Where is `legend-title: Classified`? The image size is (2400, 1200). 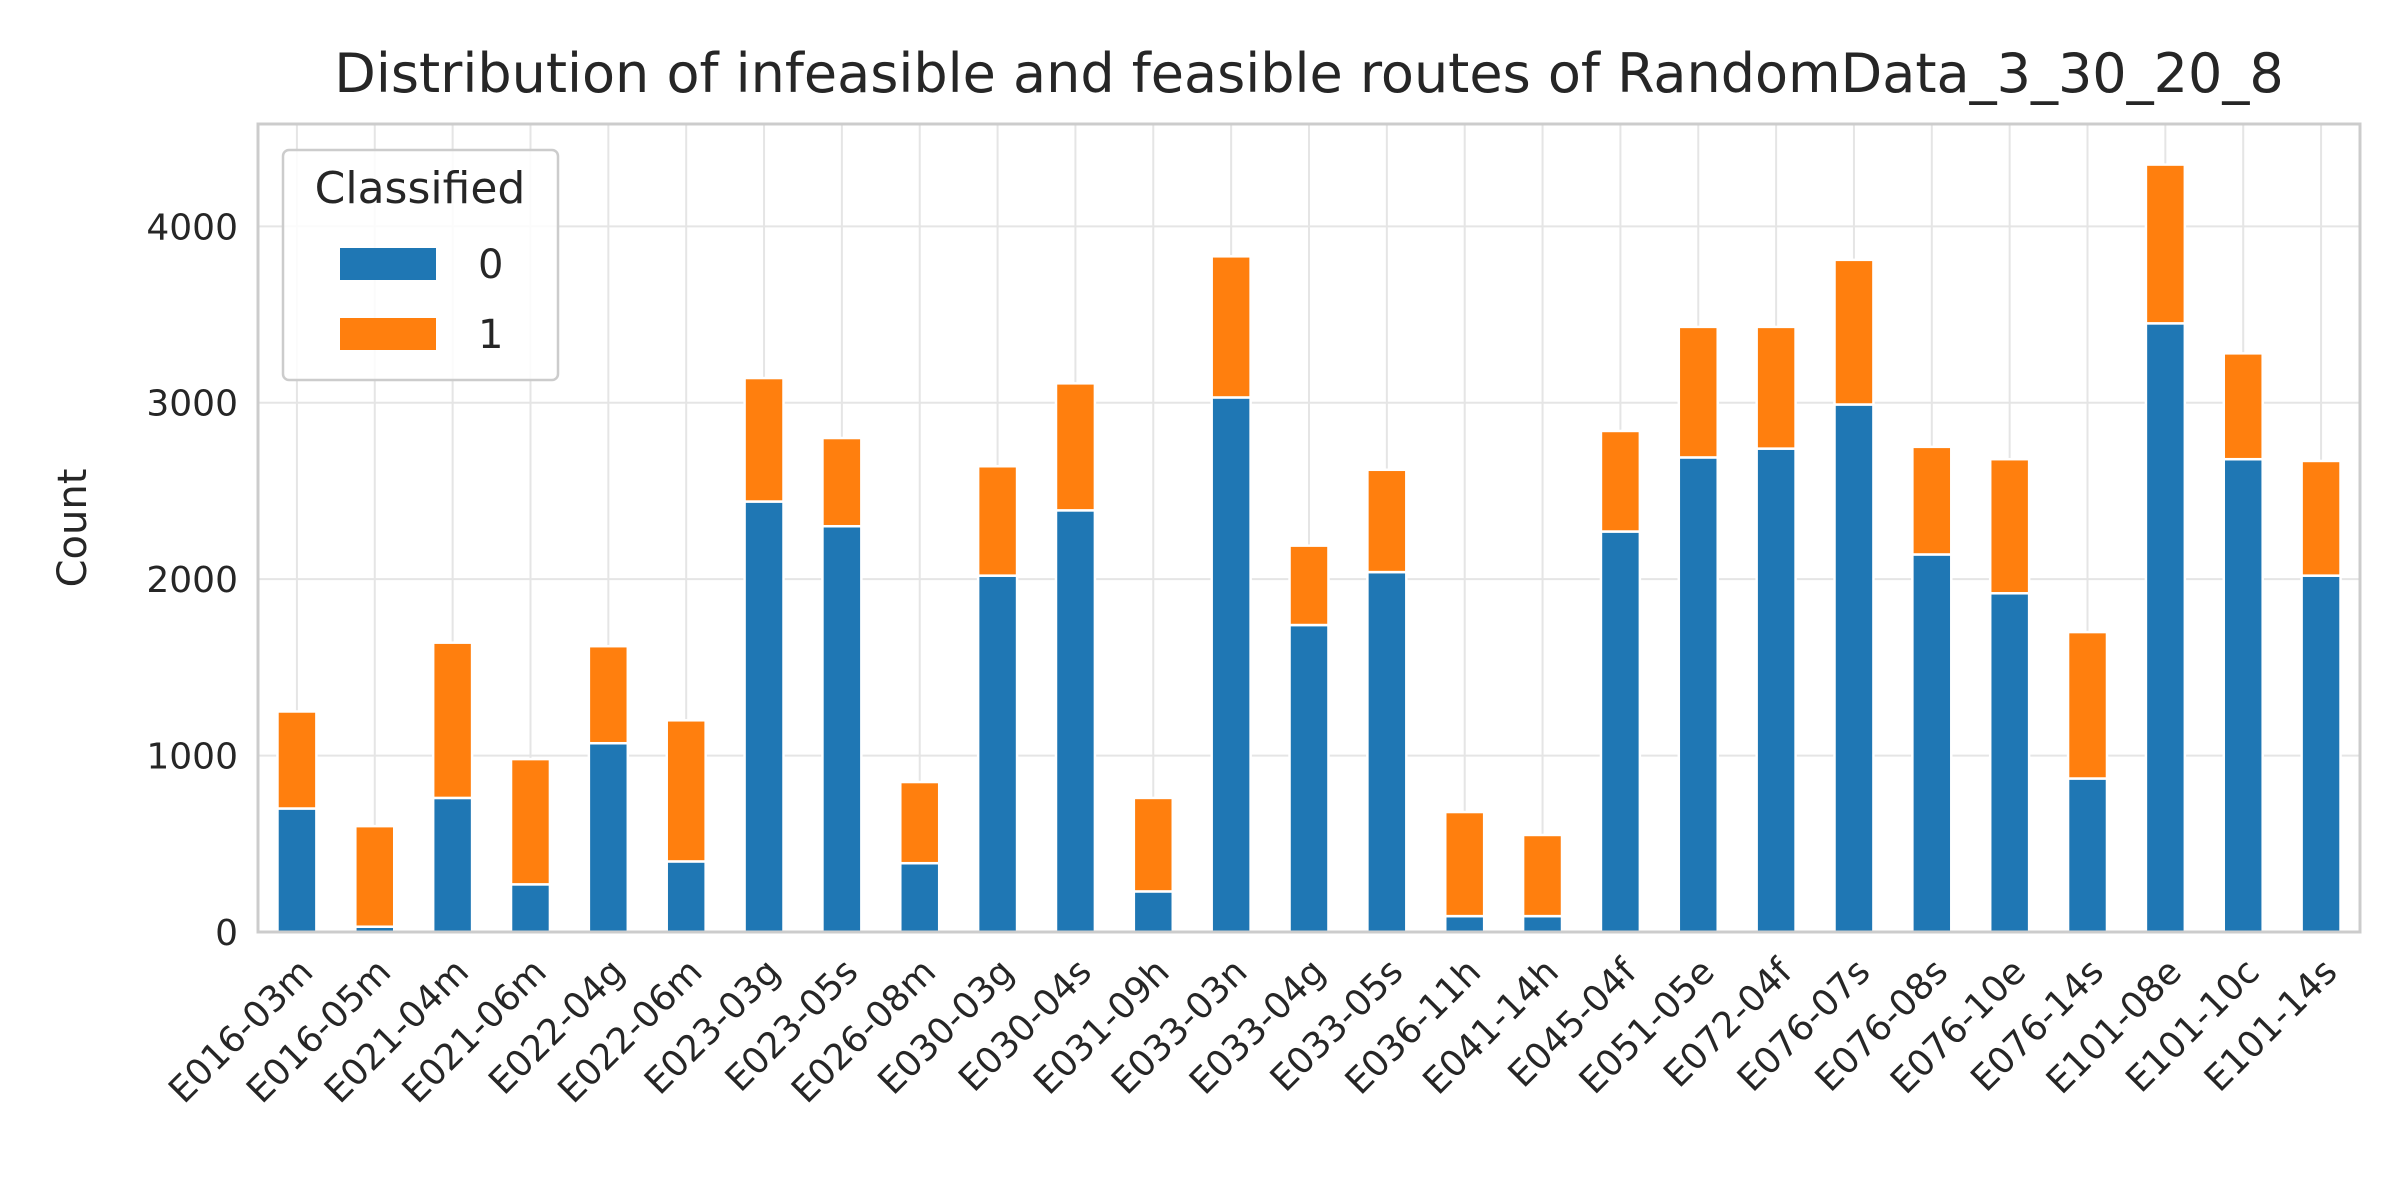 legend-title: Classified is located at coordinates (420, 188).